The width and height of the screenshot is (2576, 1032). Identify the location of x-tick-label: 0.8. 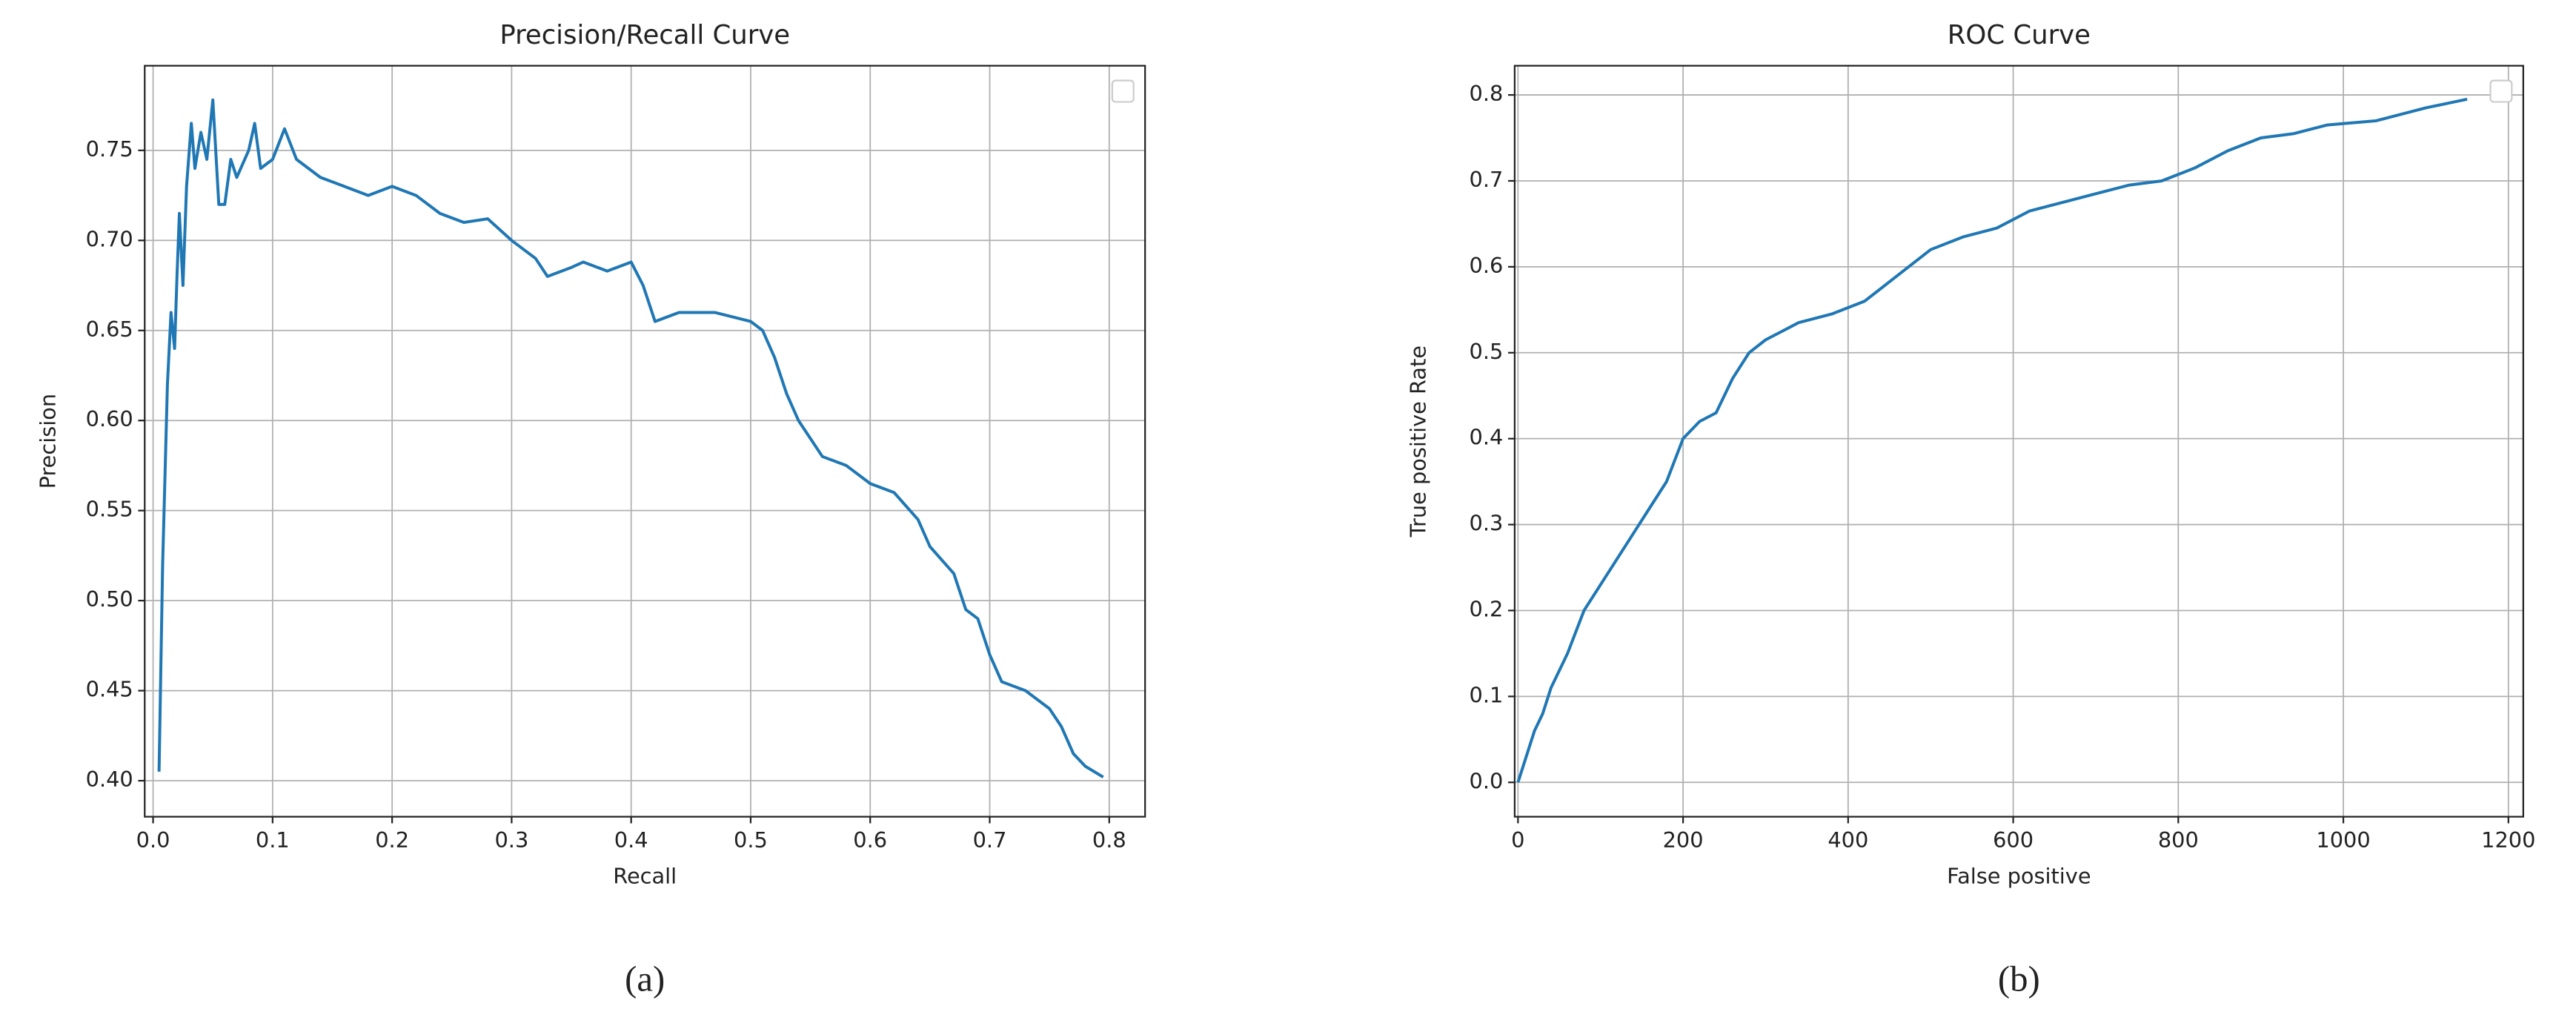
(1109, 840).